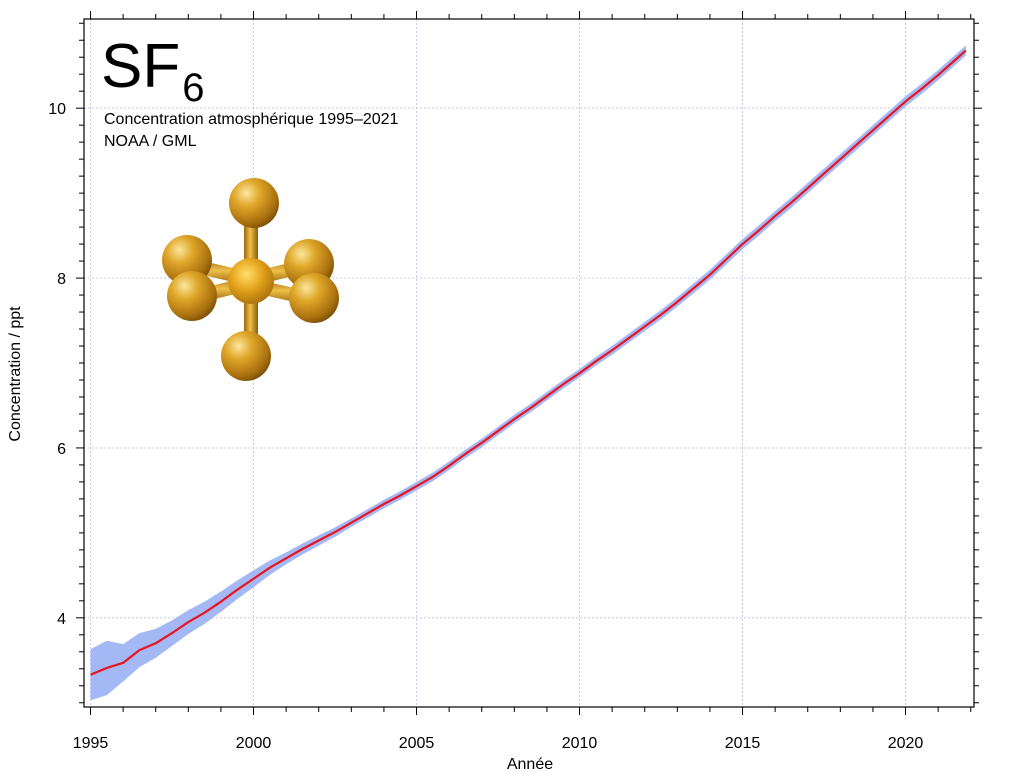 The height and width of the screenshot is (781, 1024). Describe the element at coordinates (61, 449) in the screenshot. I see `y-tick-label: 6` at that location.